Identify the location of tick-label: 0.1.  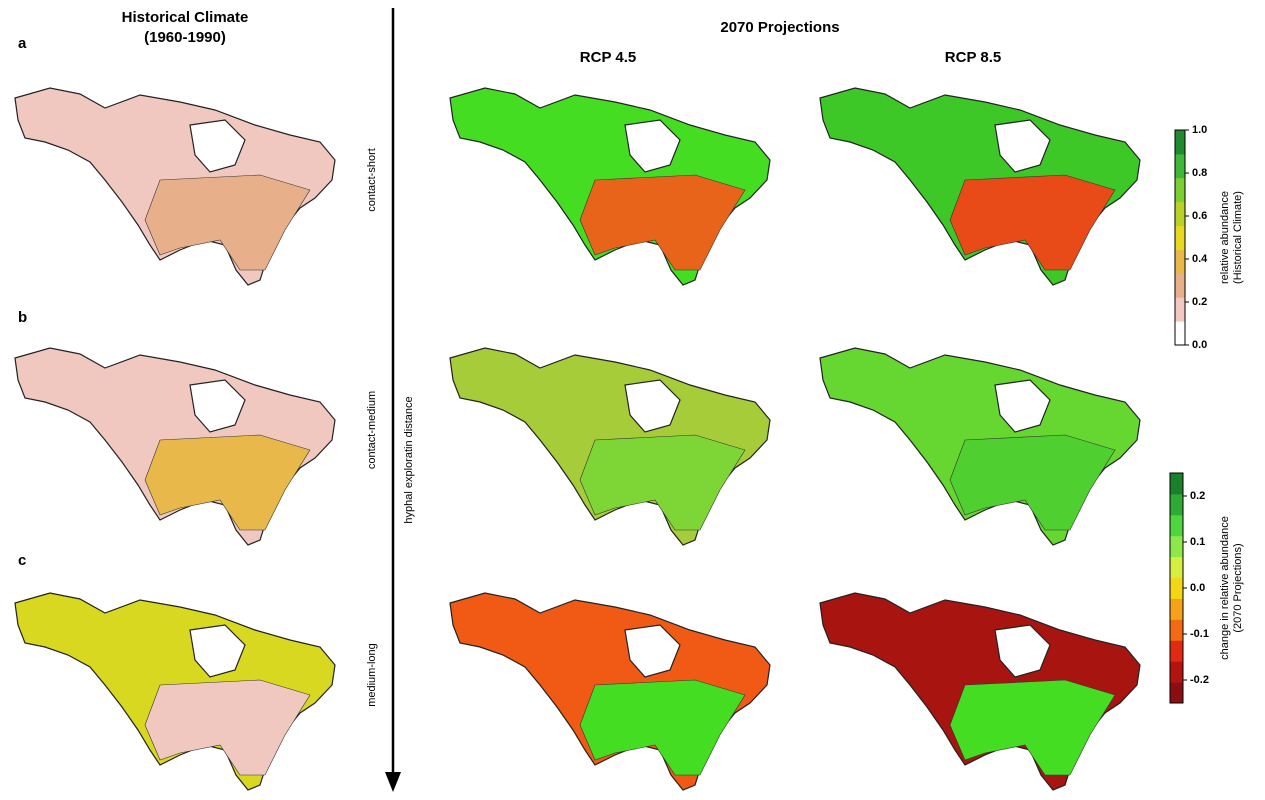
(1197, 542).